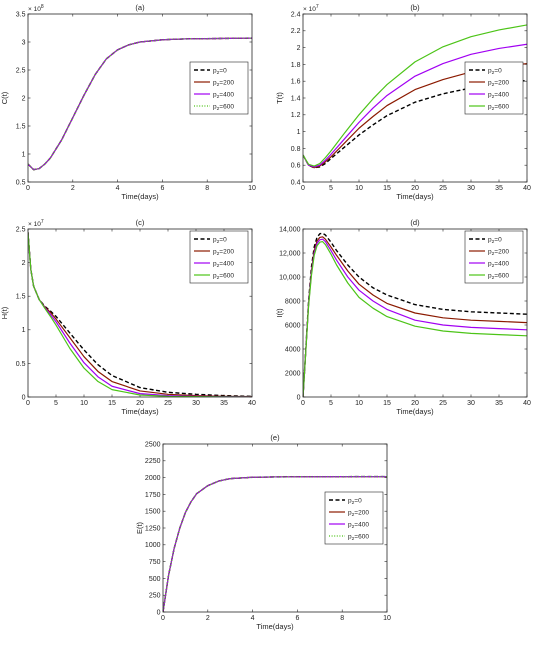 The width and height of the screenshot is (550, 648). What do you see at coordinates (299, 397) in the screenshot?
I see `y-tick-label: 0` at bounding box center [299, 397].